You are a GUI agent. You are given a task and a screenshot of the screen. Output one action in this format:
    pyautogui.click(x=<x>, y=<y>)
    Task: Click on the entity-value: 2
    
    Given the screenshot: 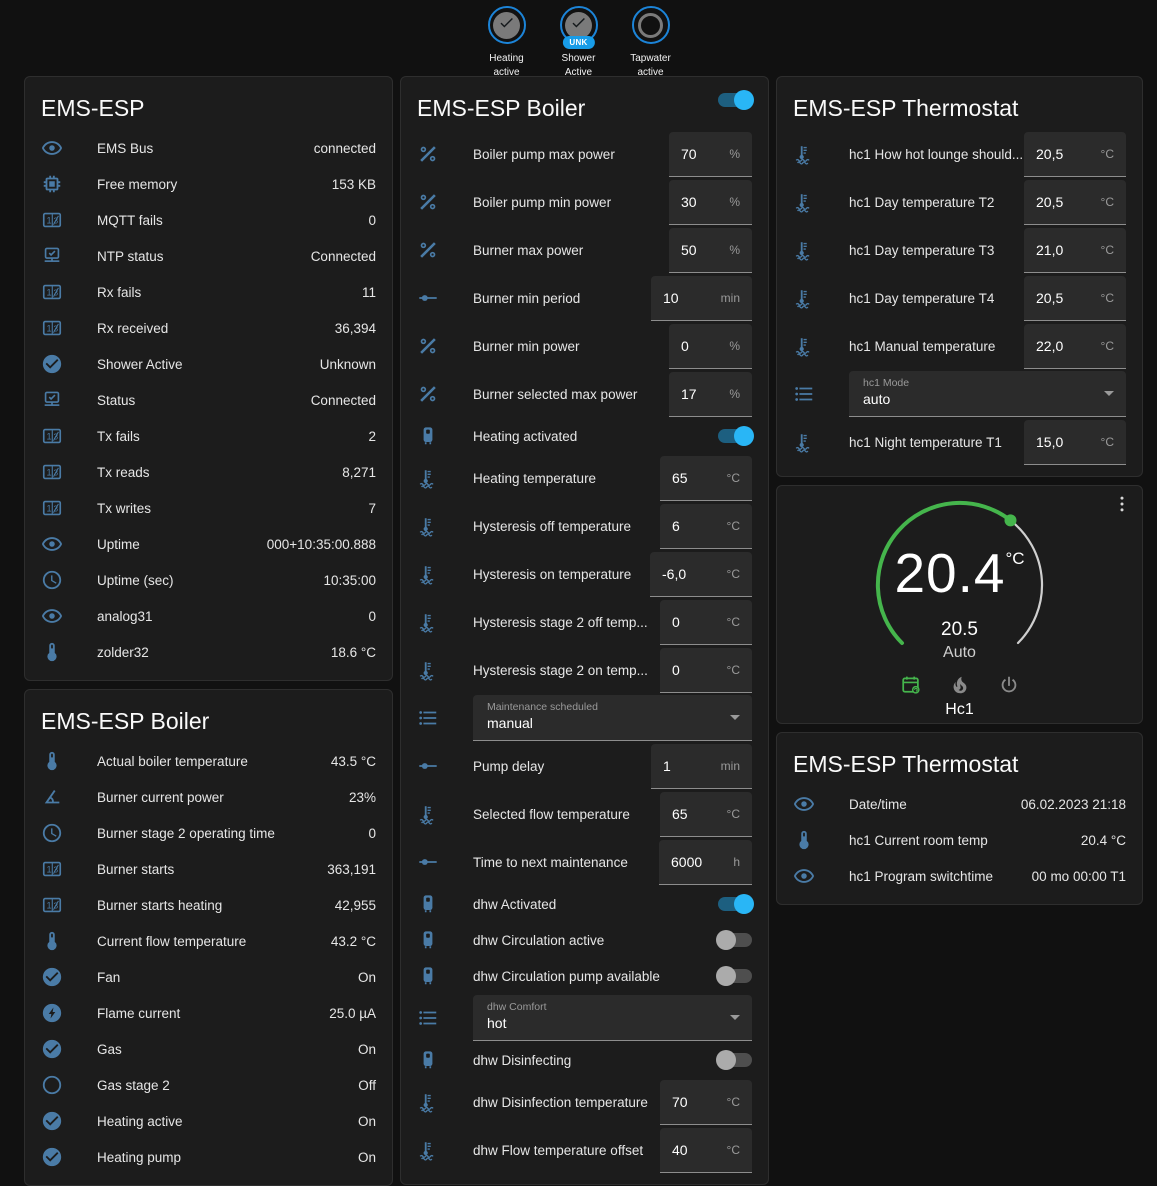 What is the action you would take?
    pyautogui.click(x=372, y=436)
    